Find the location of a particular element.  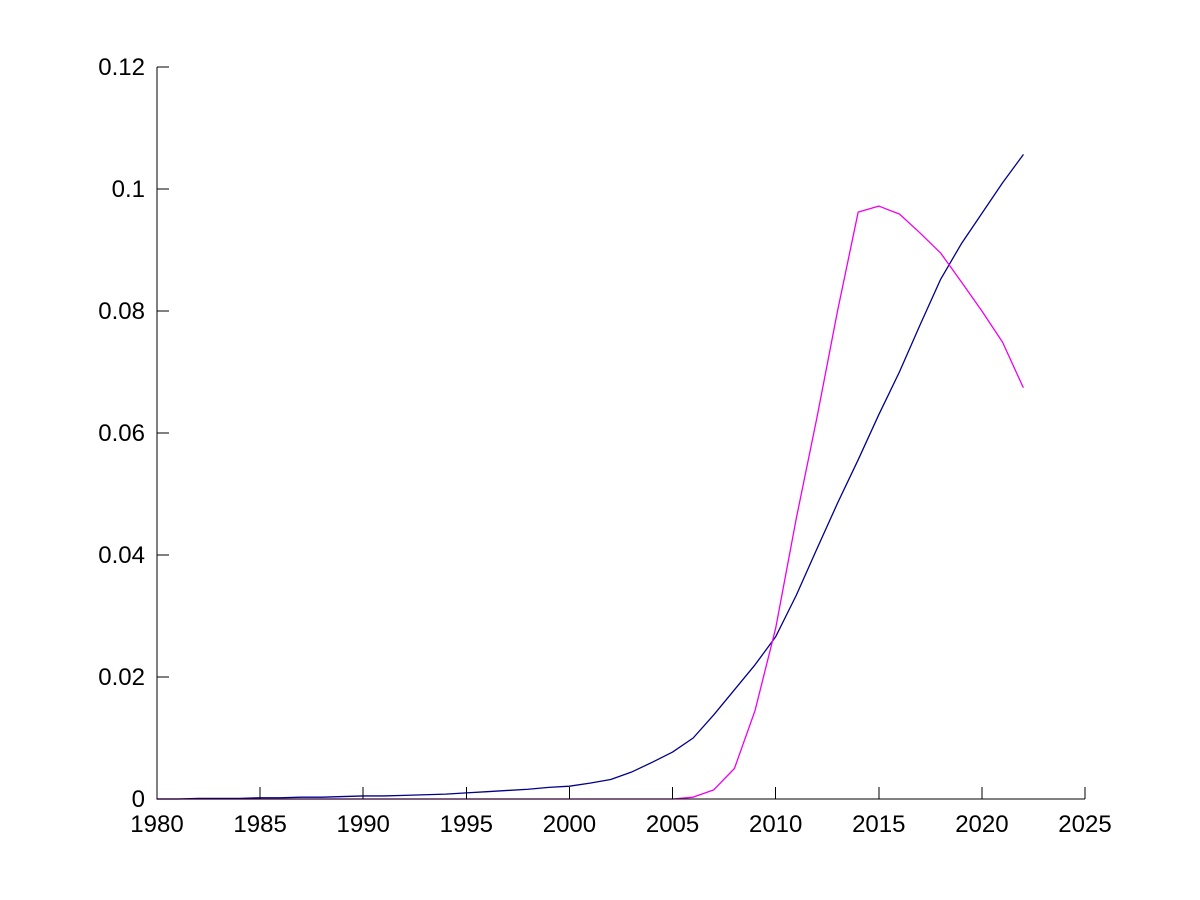

x-tick-label-1995: 1995 is located at coordinates (466, 824).